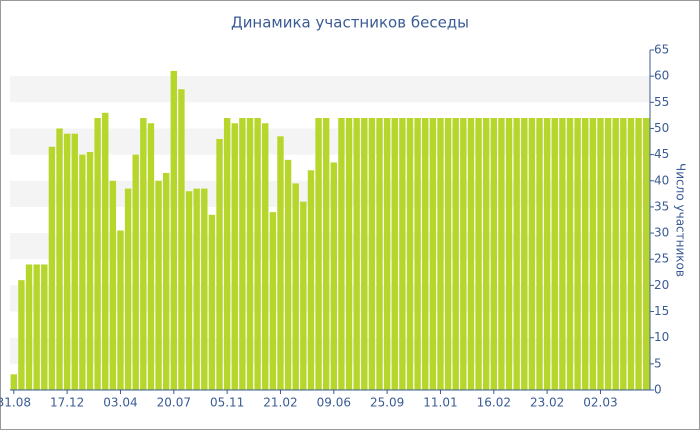 The width and height of the screenshot is (700, 430). I want to click on y-tick-label: 25, so click(661, 259).